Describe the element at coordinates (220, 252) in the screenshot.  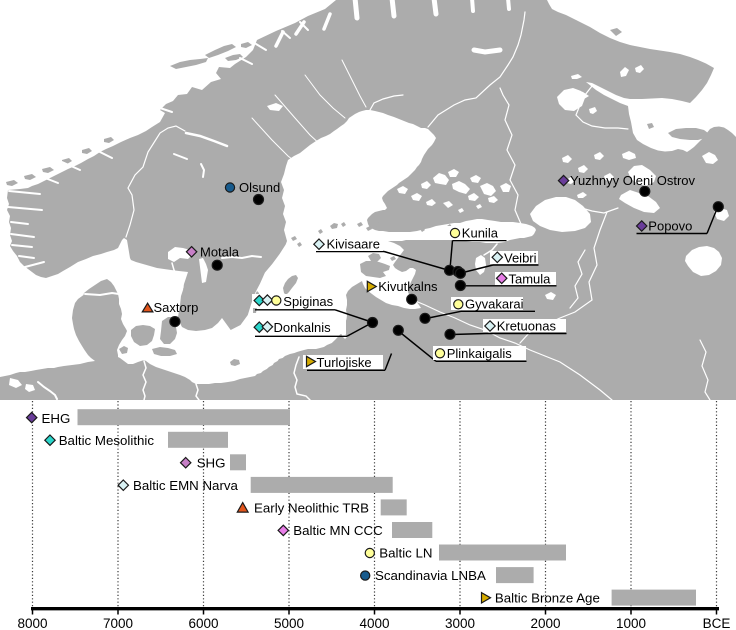
I see `svg-text: Motala` at that location.